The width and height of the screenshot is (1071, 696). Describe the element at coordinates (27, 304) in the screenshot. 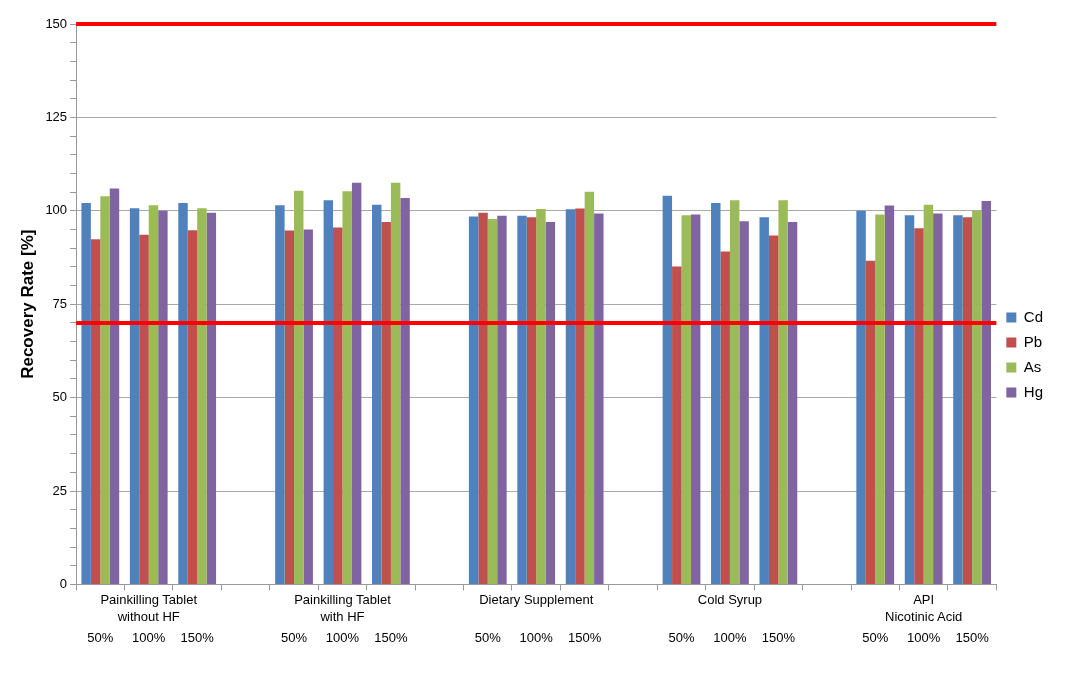

I see `y-axis-title: Recovery Rate [%]` at that location.